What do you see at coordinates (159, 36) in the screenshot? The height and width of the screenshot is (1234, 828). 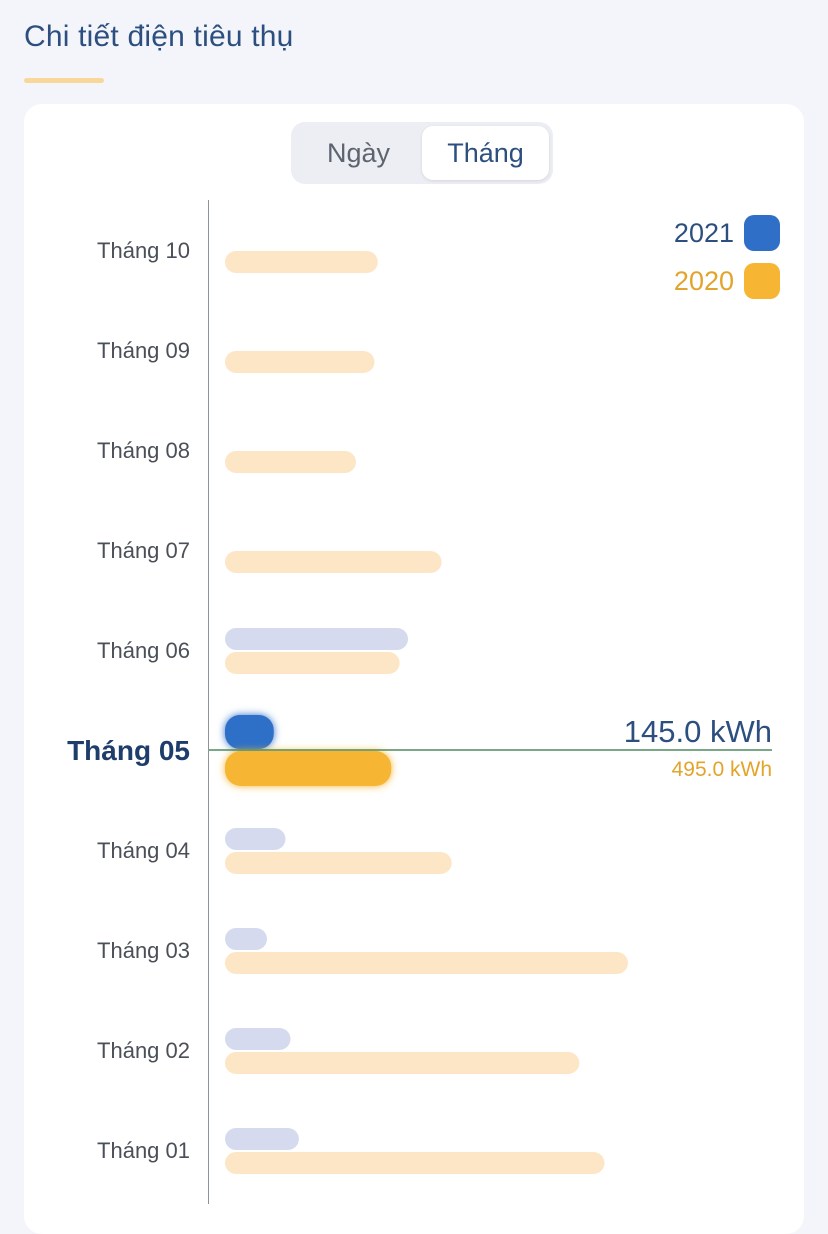 I see `page-title: Chi tiết điện tiêu thụ` at bounding box center [159, 36].